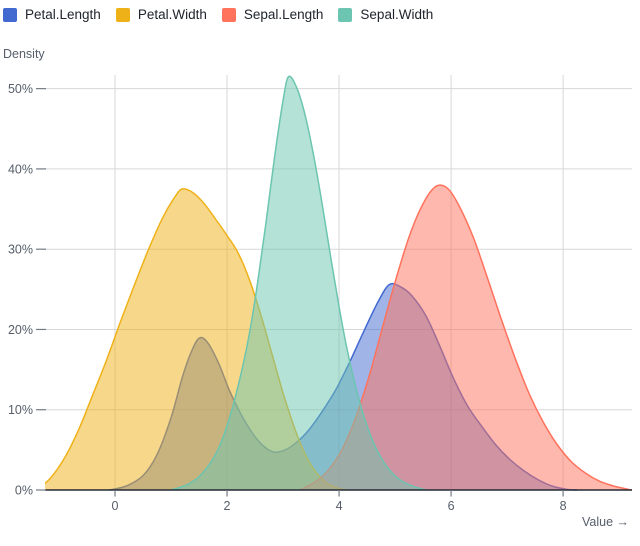 The image size is (640, 546). What do you see at coordinates (20, 250) in the screenshot?
I see `y-tick-label: 30%` at bounding box center [20, 250].